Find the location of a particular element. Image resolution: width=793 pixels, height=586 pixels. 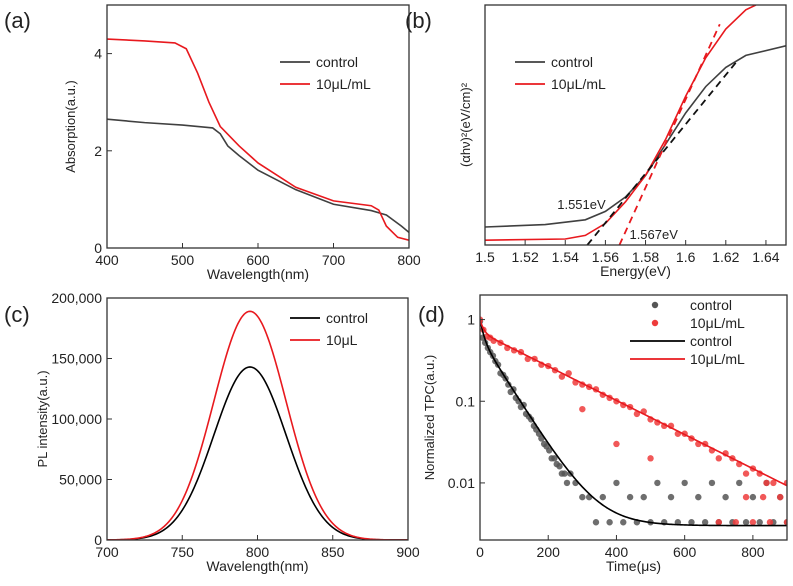

y-tick-label: 200,000 is located at coordinates (76, 298).